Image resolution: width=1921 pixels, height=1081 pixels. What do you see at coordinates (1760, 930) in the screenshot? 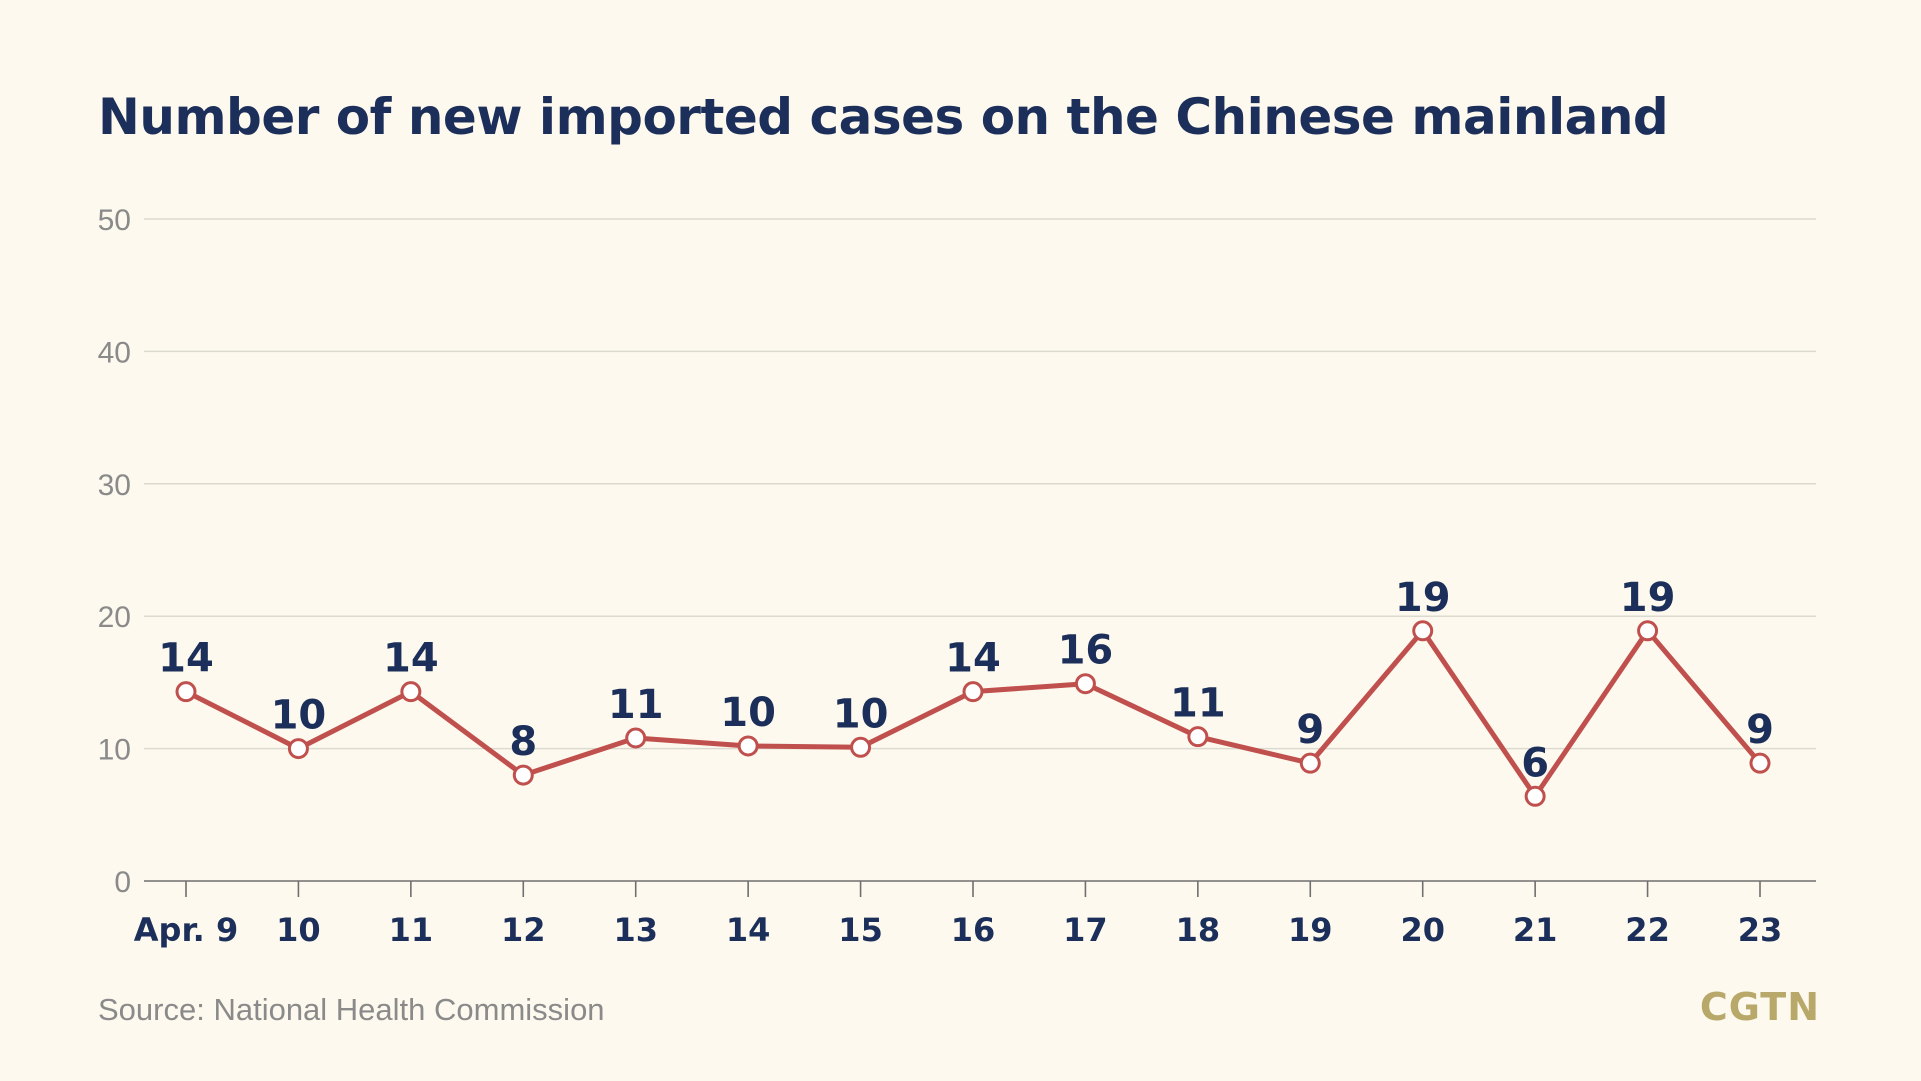
I see `x-tick-label: 23` at bounding box center [1760, 930].